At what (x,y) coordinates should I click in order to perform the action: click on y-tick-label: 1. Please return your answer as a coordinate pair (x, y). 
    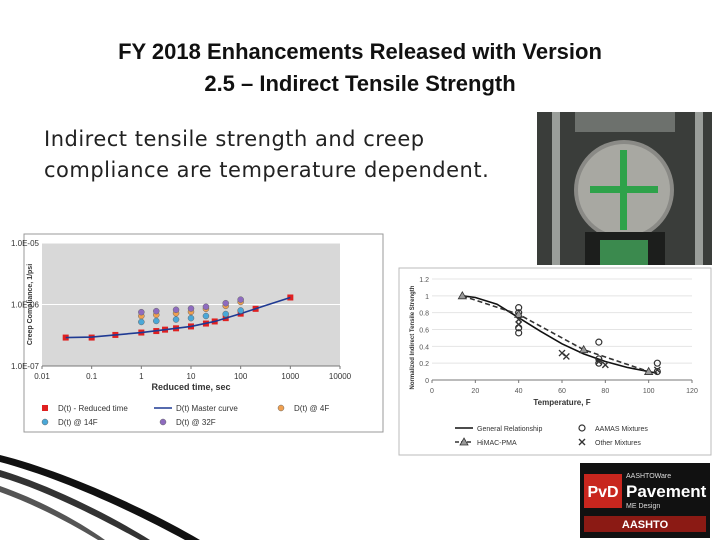
    Looking at the image, I should click on (427, 297).